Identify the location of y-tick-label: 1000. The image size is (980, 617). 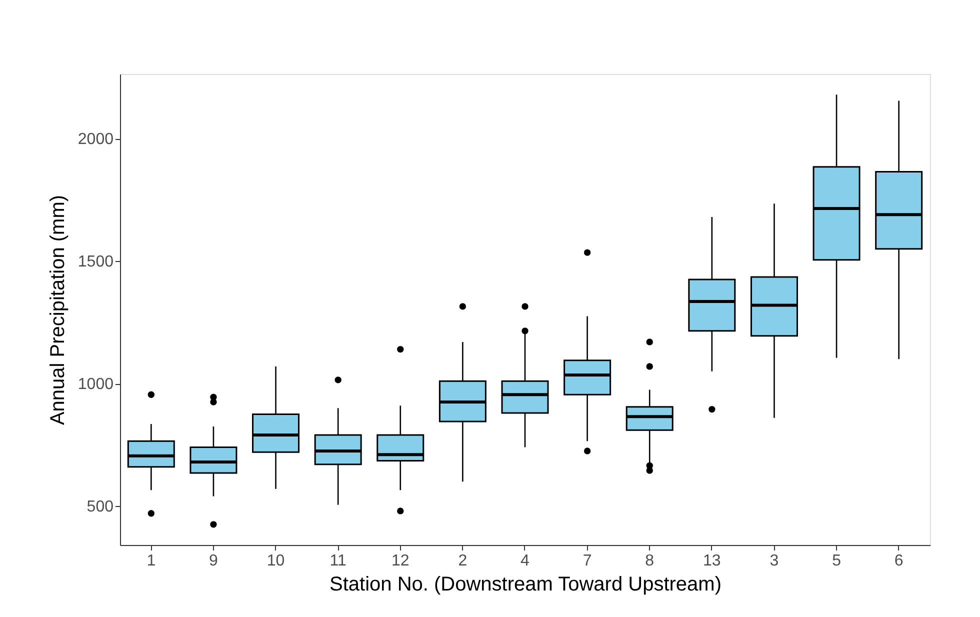
(96, 385).